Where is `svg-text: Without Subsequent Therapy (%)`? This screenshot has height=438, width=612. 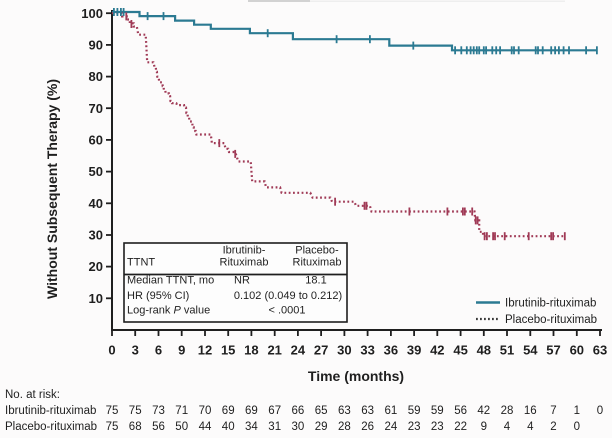
svg-text: Without Subsequent Therapy (%) is located at coordinates (52, 189).